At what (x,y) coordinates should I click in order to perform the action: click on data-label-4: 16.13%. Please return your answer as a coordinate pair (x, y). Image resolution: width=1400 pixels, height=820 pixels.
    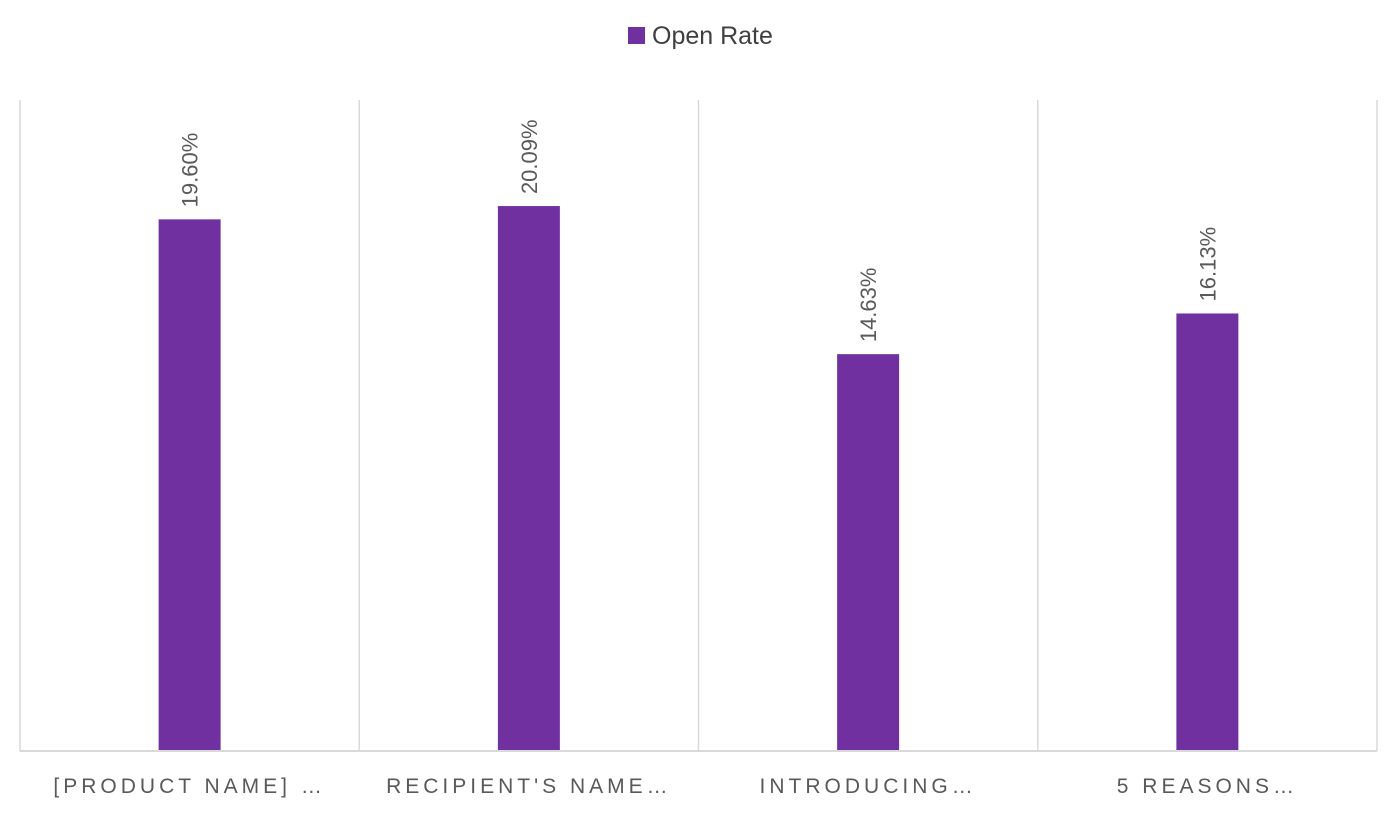
    Looking at the image, I should click on (1207, 264).